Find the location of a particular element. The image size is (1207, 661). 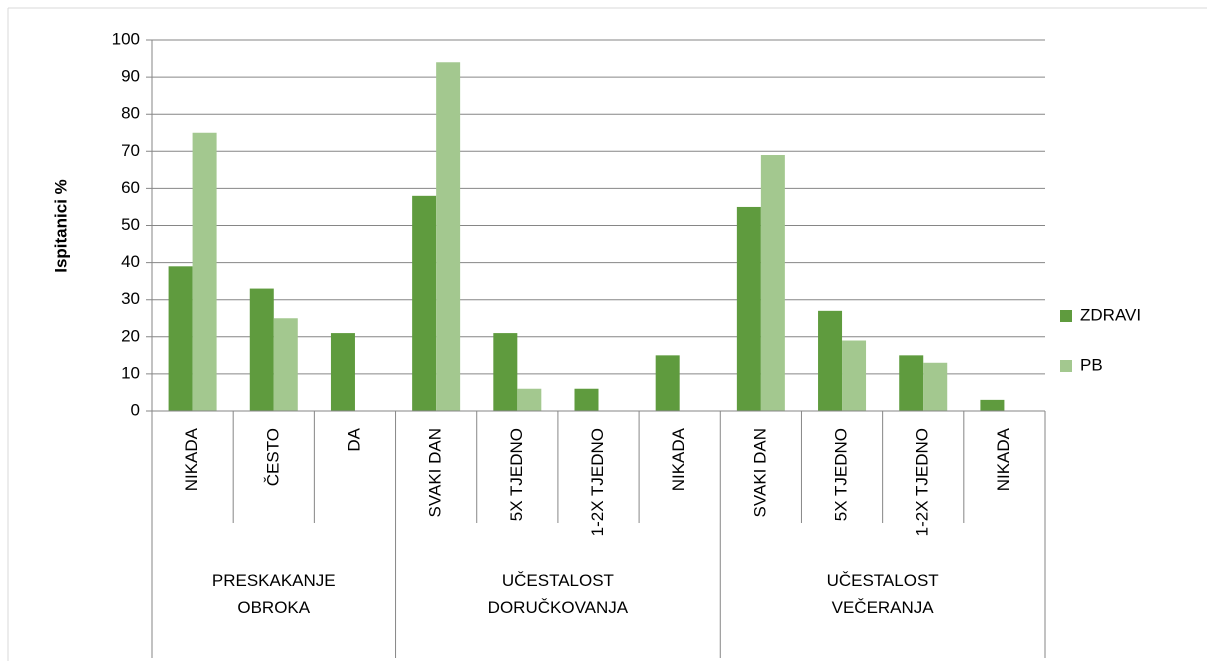

legend-label: ZDRAVI is located at coordinates (1110, 314).